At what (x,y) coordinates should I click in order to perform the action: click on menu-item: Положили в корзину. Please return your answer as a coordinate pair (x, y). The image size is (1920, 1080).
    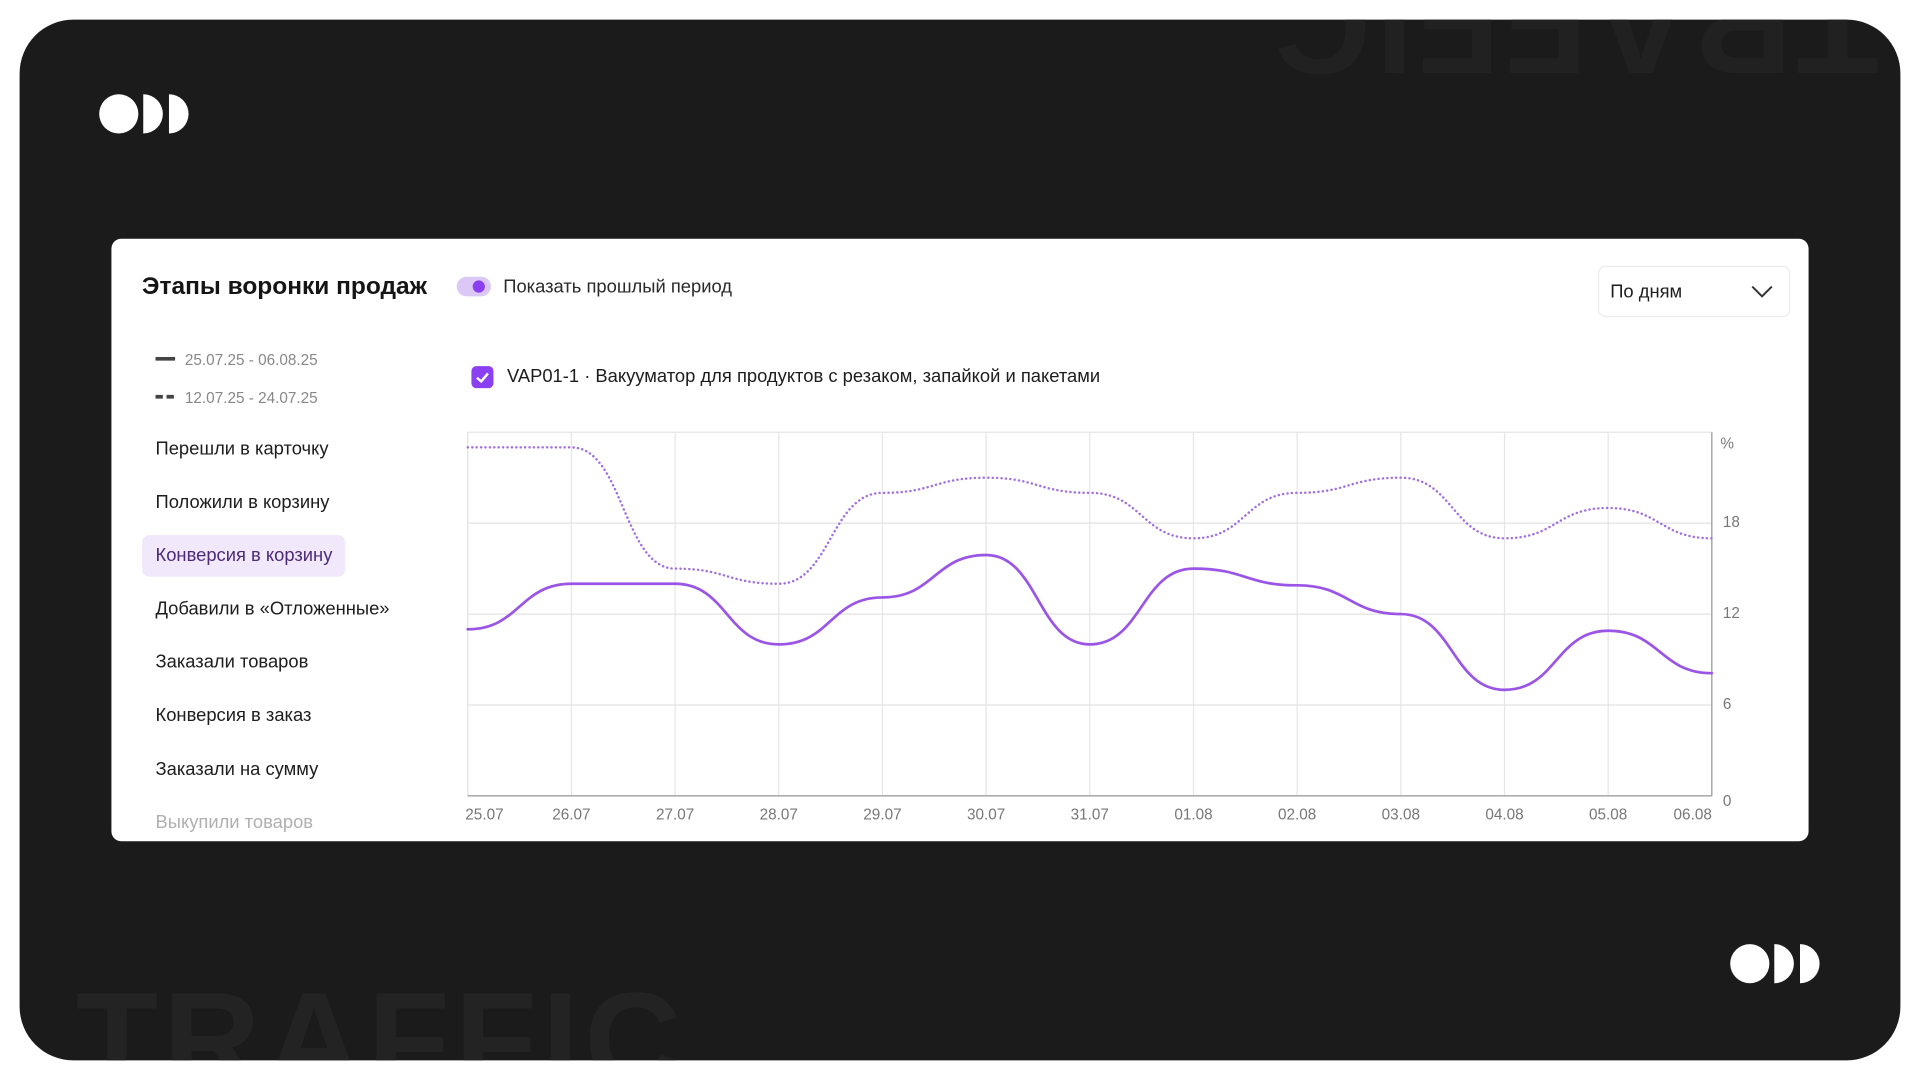
    Looking at the image, I should click on (242, 502).